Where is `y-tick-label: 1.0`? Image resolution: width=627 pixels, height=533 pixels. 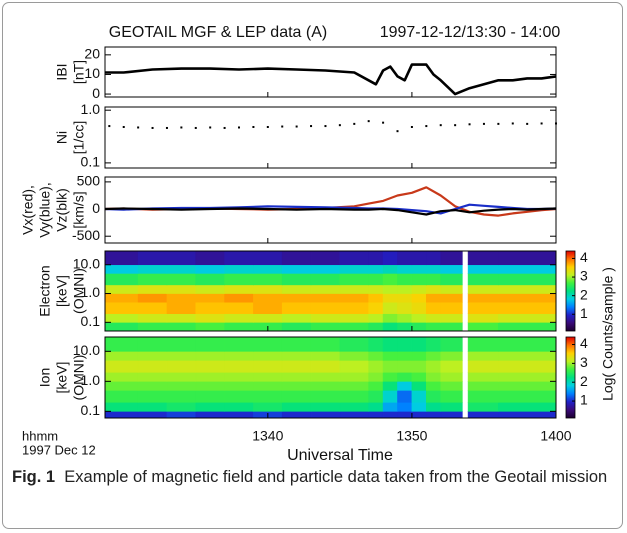
y-tick-label: 1.0 is located at coordinates (91, 292).